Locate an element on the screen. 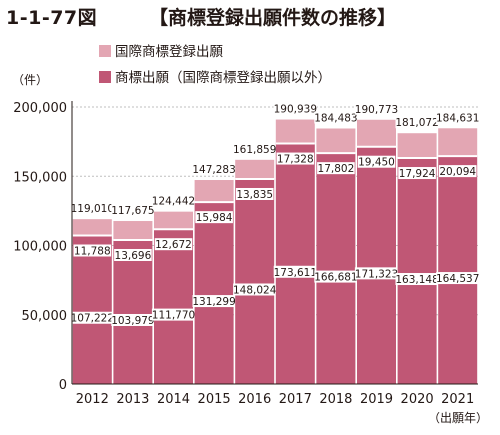 The image size is (500, 435). data-label-domestic: 148,024 is located at coordinates (255, 290).